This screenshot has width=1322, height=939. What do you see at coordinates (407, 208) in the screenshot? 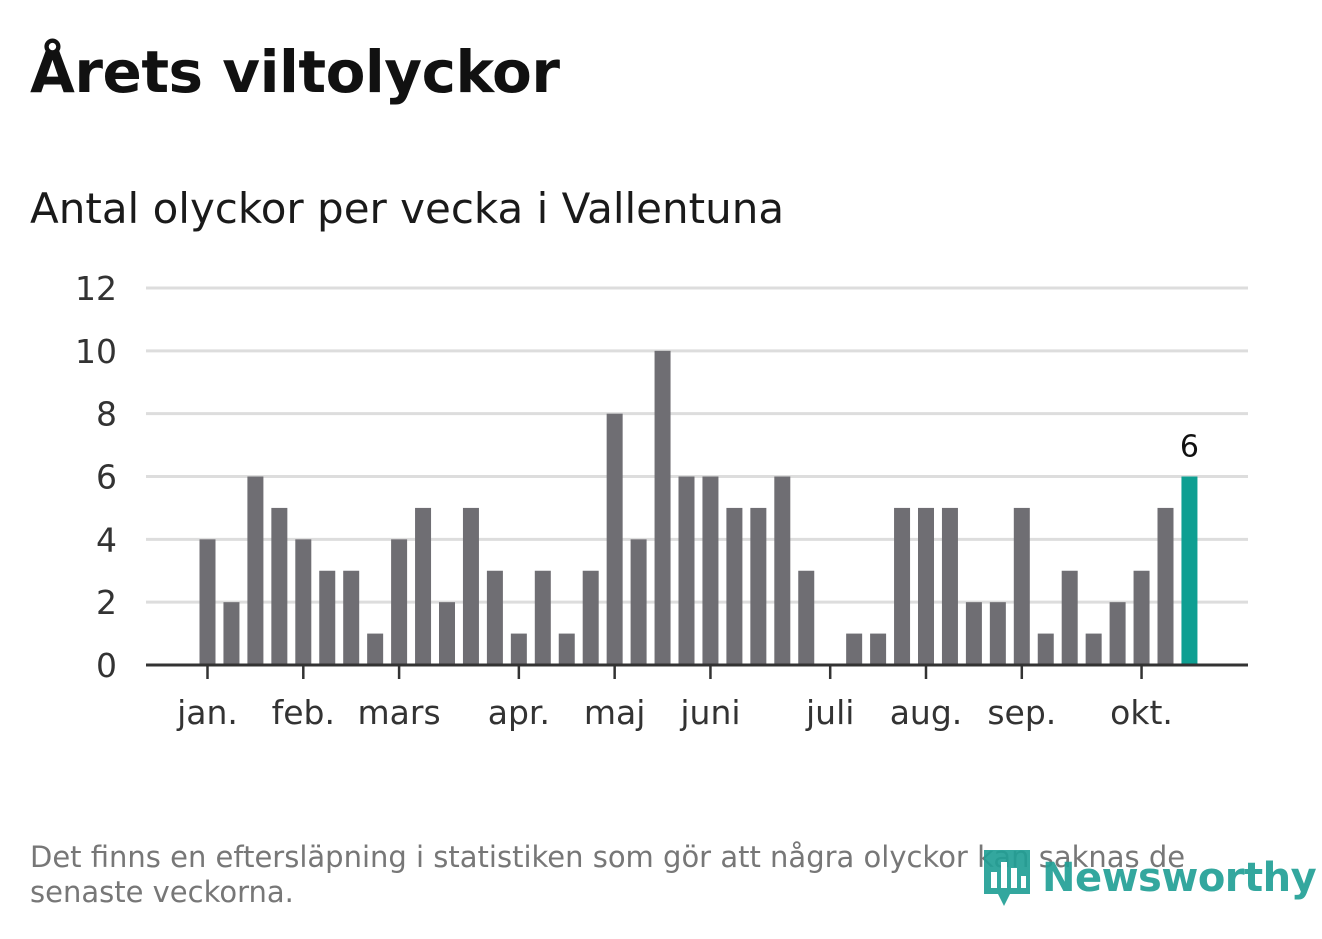
I see `chart-subtitle: Antal olyckor per vecka i Vallentuna` at bounding box center [407, 208].